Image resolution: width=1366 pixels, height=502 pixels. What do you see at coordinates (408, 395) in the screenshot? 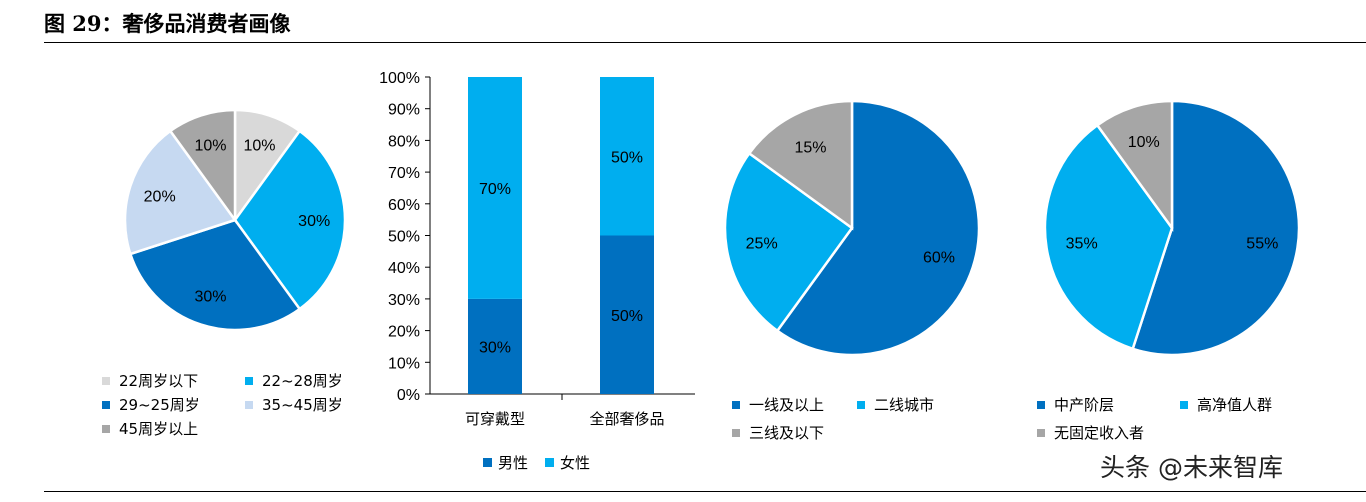
I see `y-tick-label: 0%` at bounding box center [408, 395].